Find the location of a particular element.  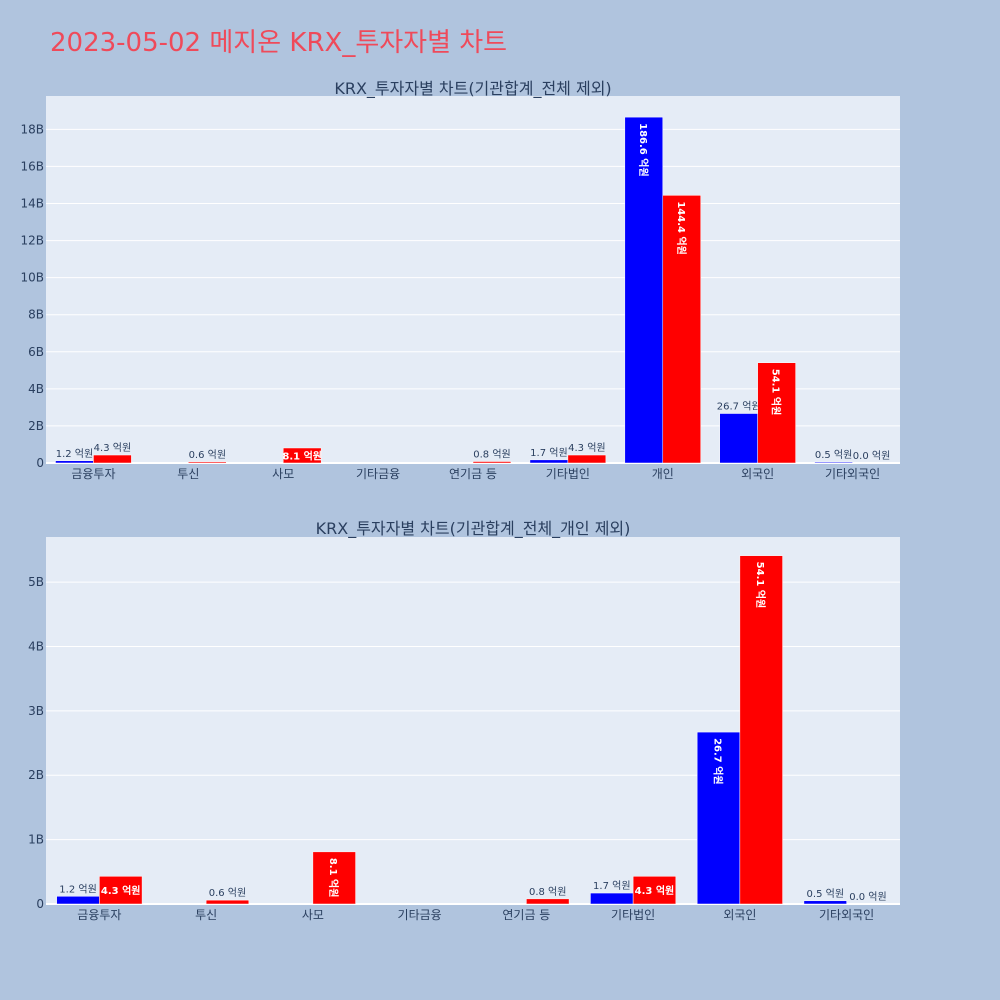

data-label: 186.6 억원 is located at coordinates (643, 150).